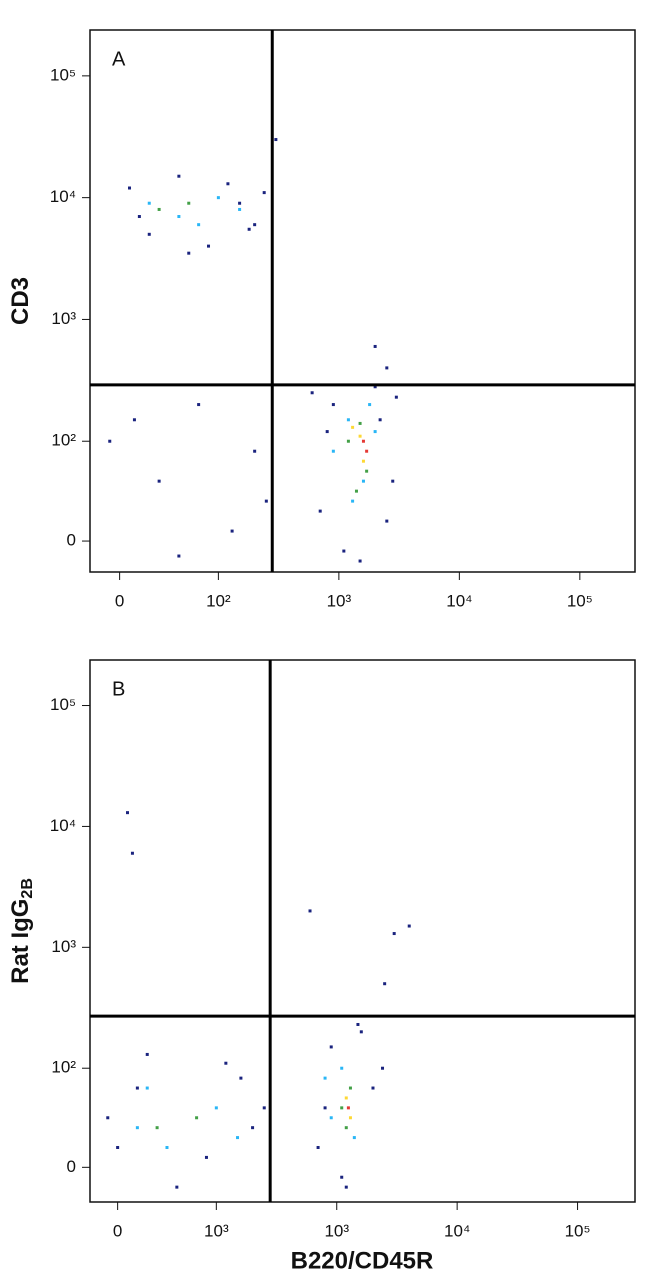 Image resolution: width=650 pixels, height=1276 pixels. I want to click on y-axis-title: Rat IgG2B, so click(21, 931).